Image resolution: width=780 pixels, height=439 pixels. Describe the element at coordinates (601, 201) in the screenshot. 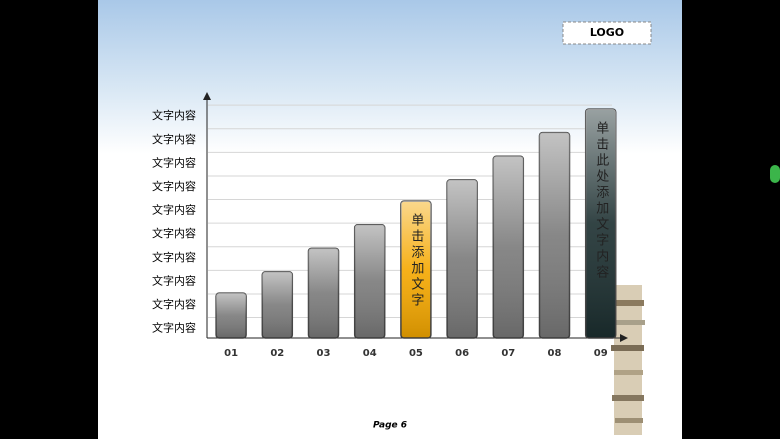

I see `bar-annotation: 单击此处添加文字内容` at that location.